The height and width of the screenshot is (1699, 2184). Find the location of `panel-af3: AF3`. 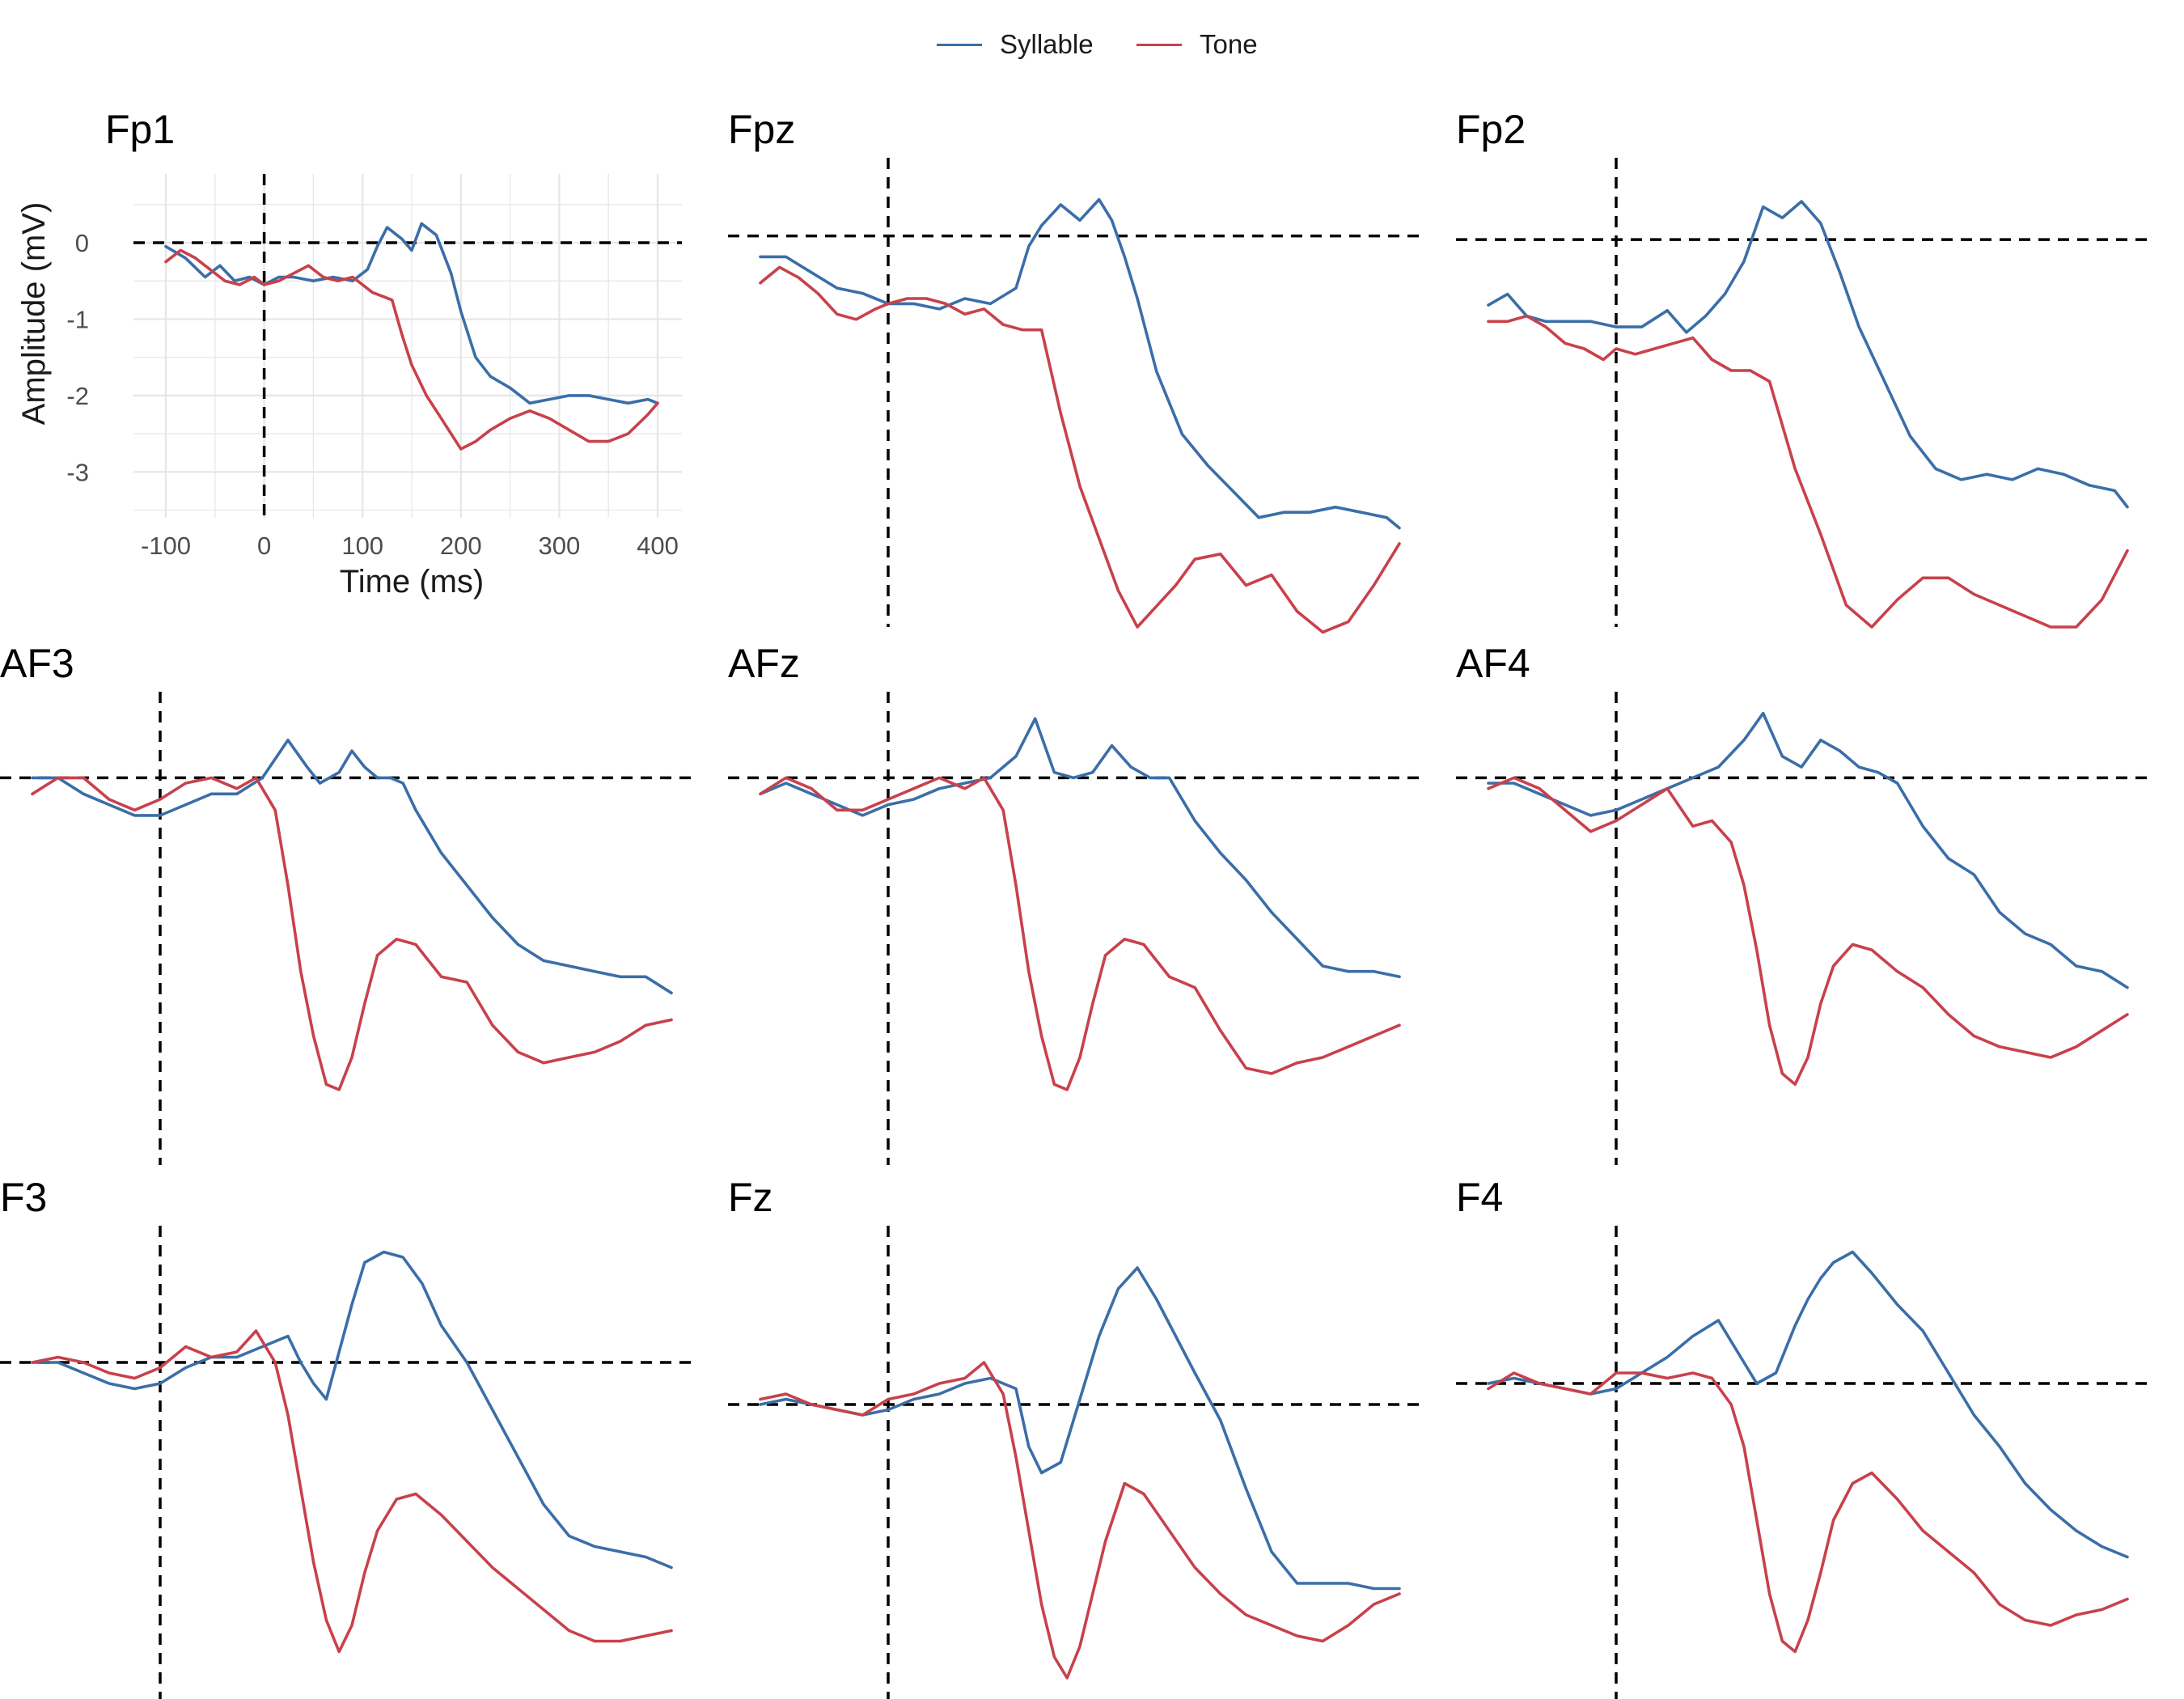

panel-af3: AF3 is located at coordinates (348, 903).